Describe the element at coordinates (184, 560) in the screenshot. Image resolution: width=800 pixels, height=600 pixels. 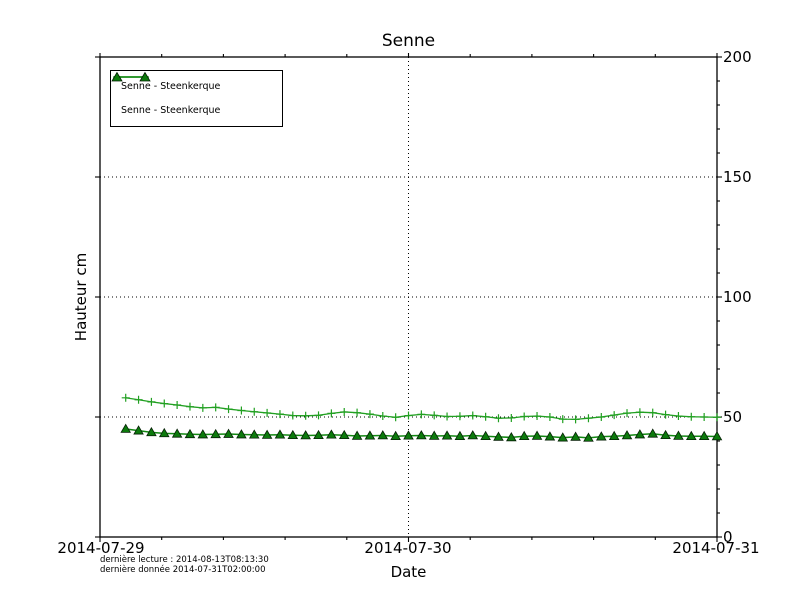
I see `last-reading-text: dernière lecture : 2014-08-13T08:13:30` at that location.